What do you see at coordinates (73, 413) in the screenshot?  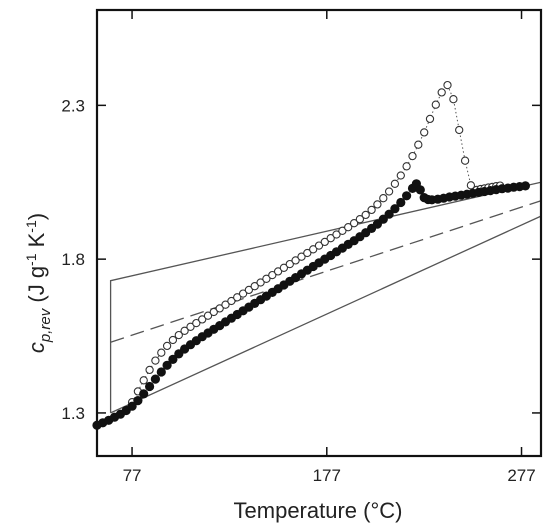 I see `y-tick-label: 1.3` at bounding box center [73, 413].